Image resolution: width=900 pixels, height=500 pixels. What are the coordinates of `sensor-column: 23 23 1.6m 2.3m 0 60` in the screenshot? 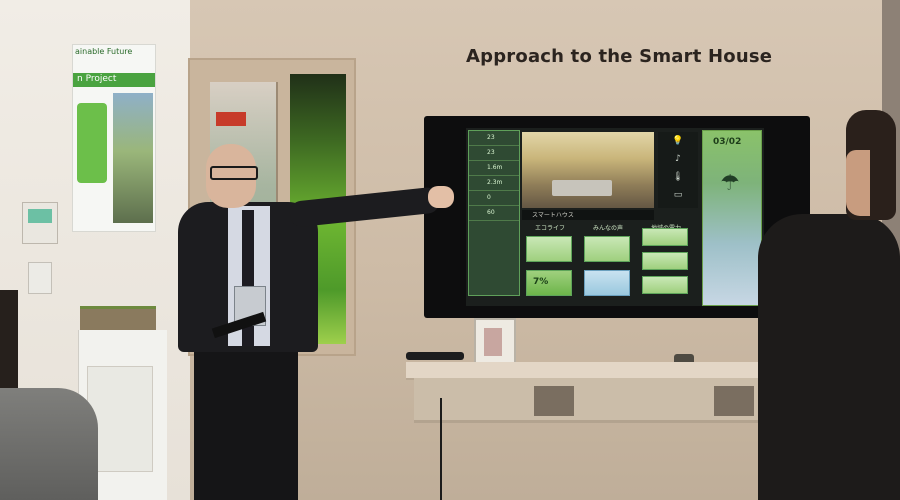 It's located at (494, 213).